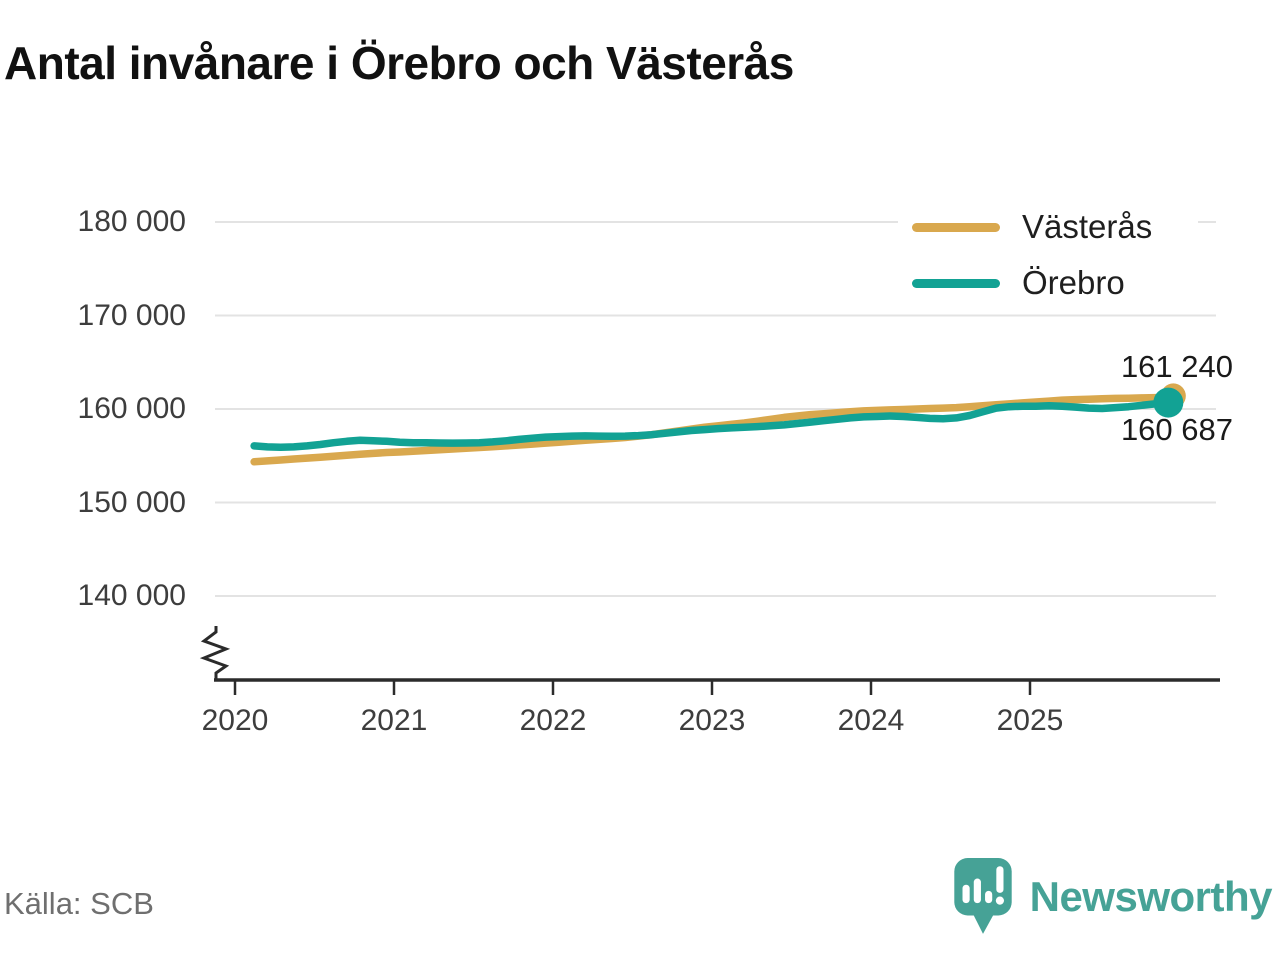 The height and width of the screenshot is (960, 1280). Describe the element at coordinates (1030, 720) in the screenshot. I see `x-tick-label: 2025` at that location.